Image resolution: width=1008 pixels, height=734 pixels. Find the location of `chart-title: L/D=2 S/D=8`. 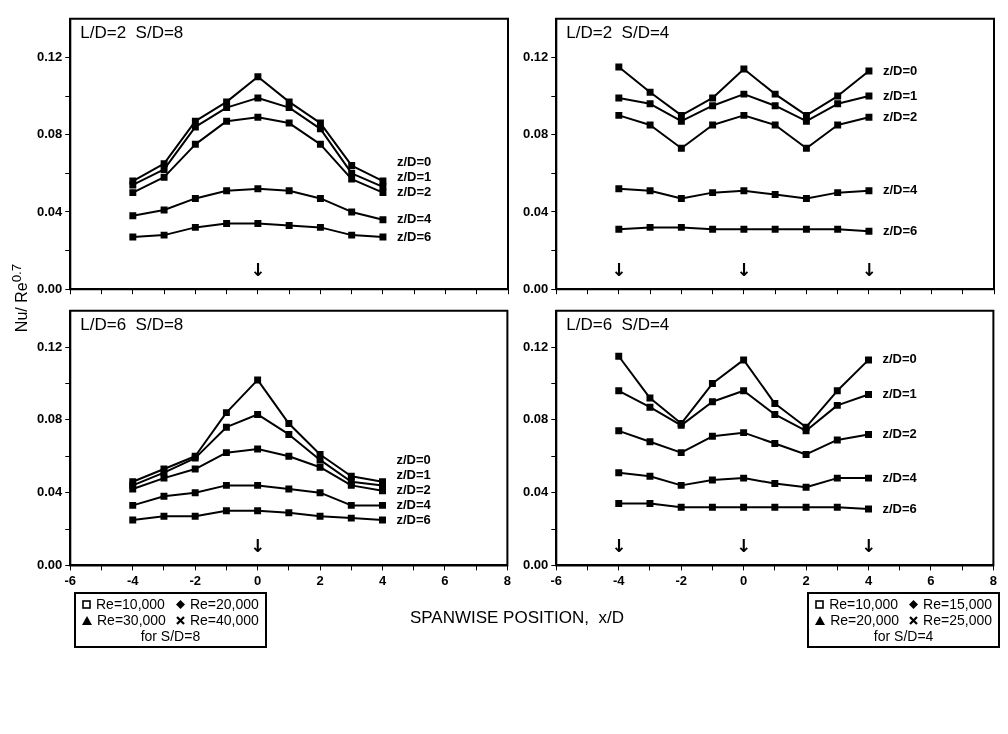

chart-title: L/D=2 S/D=8 is located at coordinates (132, 32).